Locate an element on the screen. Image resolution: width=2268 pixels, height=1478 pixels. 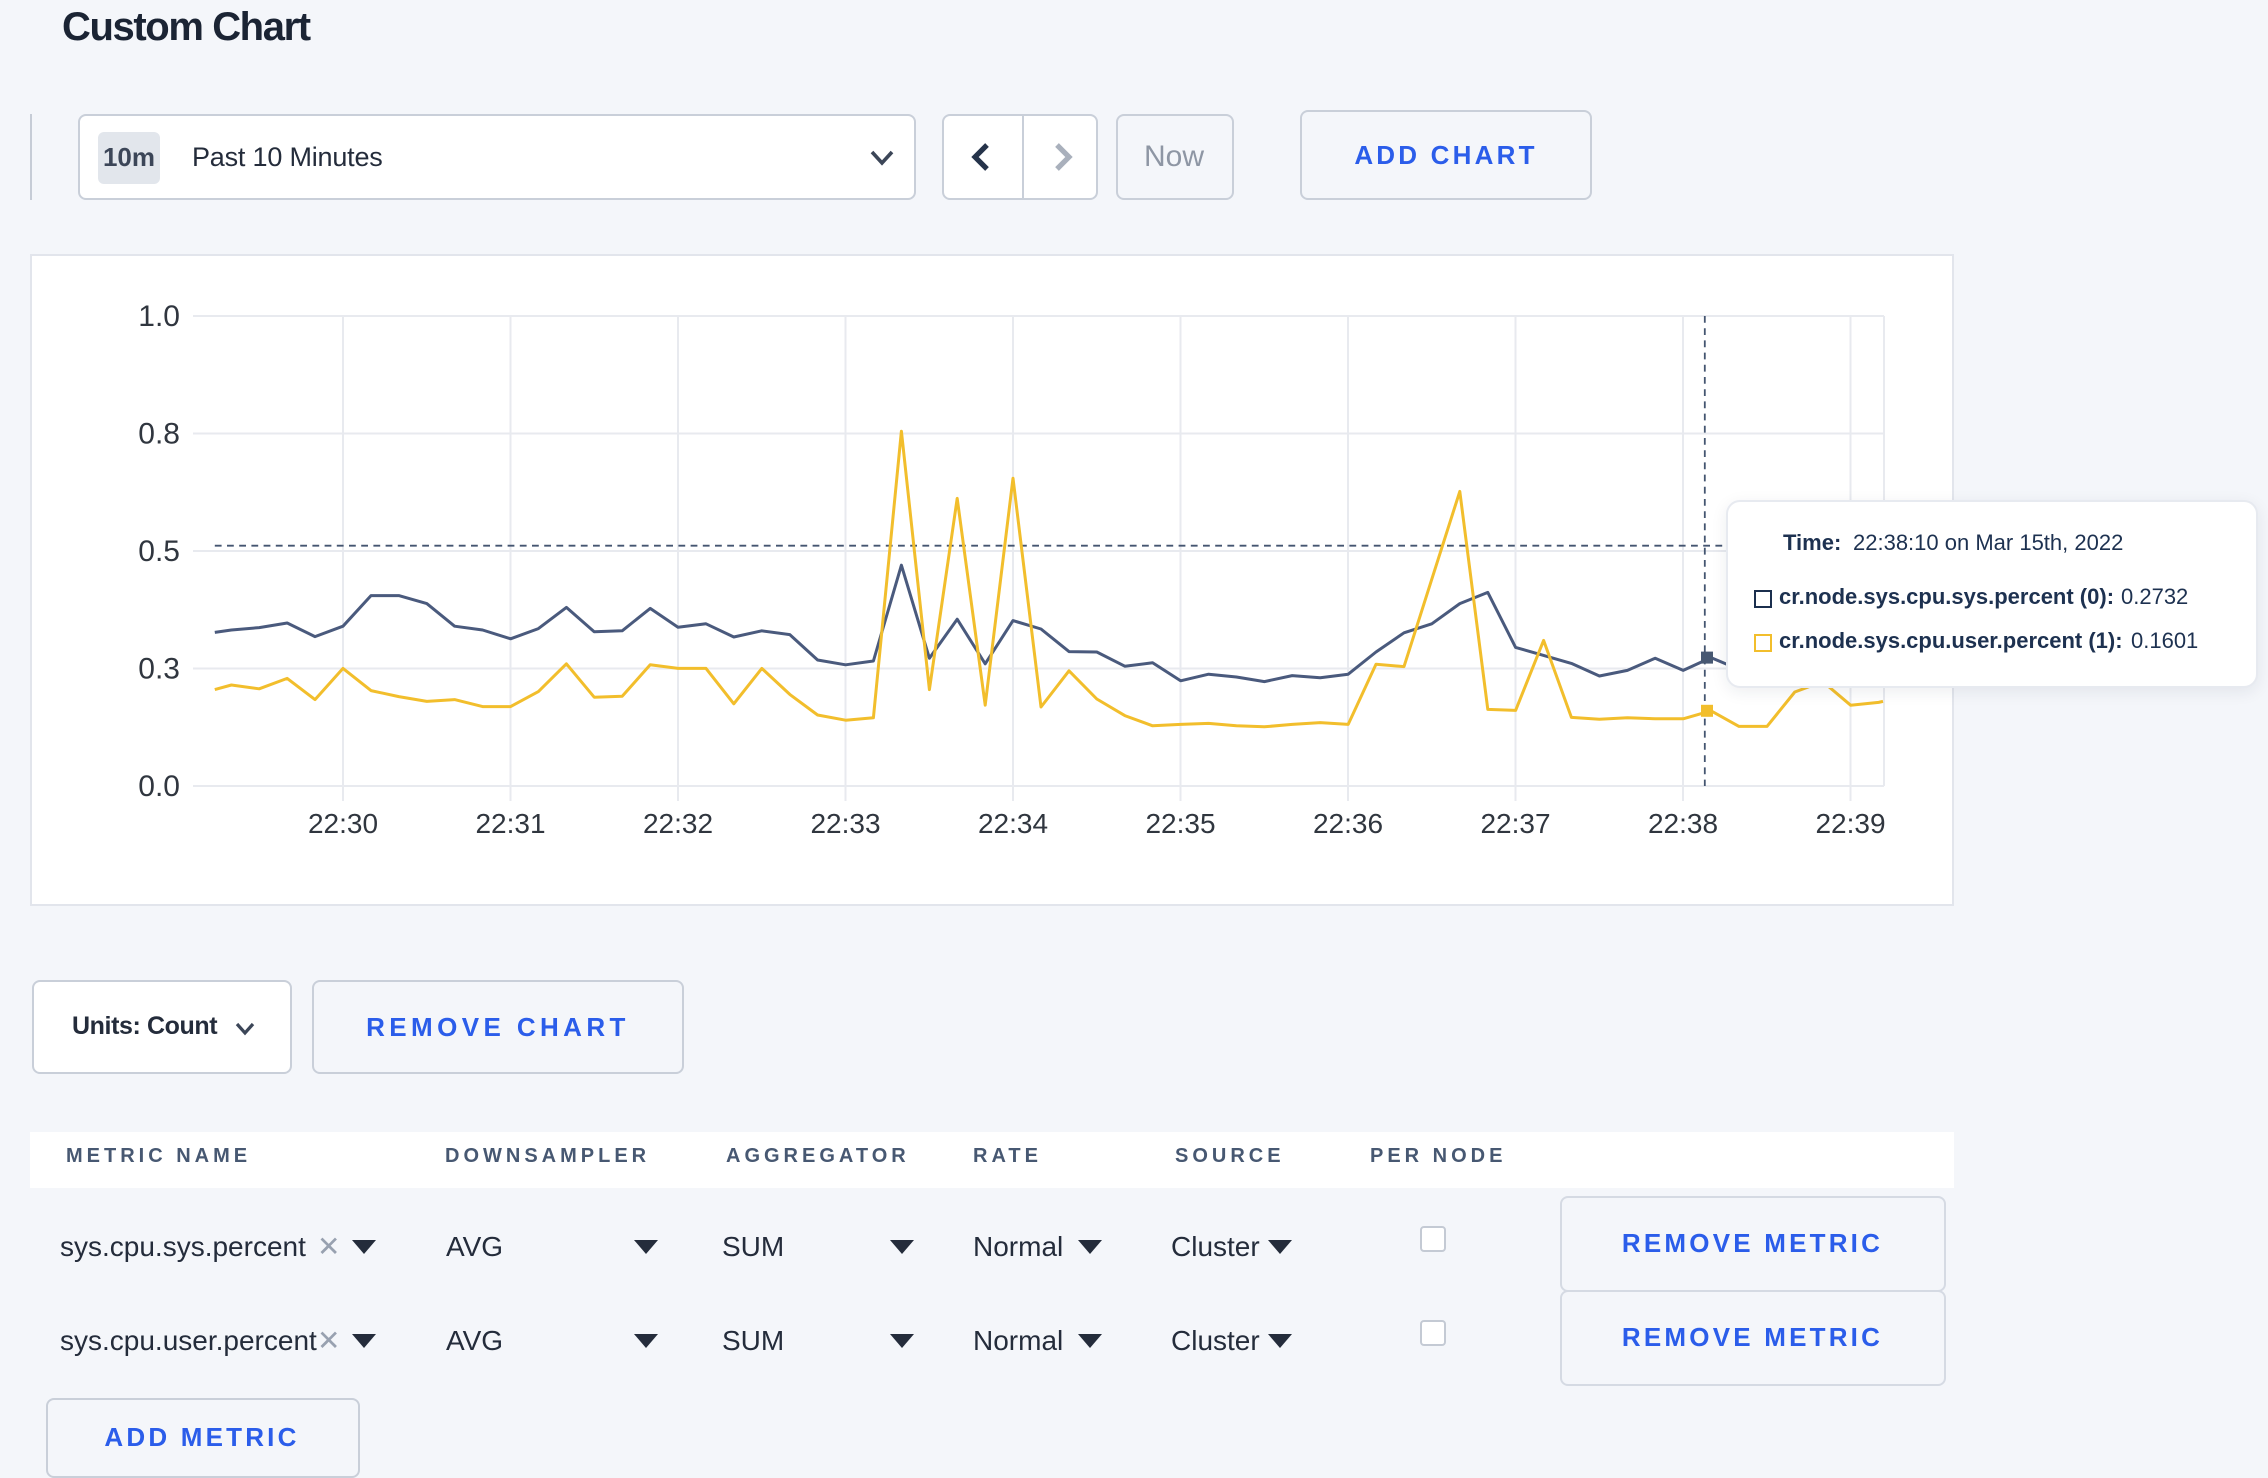
svg-text: 0.3 is located at coordinates (159, 668).